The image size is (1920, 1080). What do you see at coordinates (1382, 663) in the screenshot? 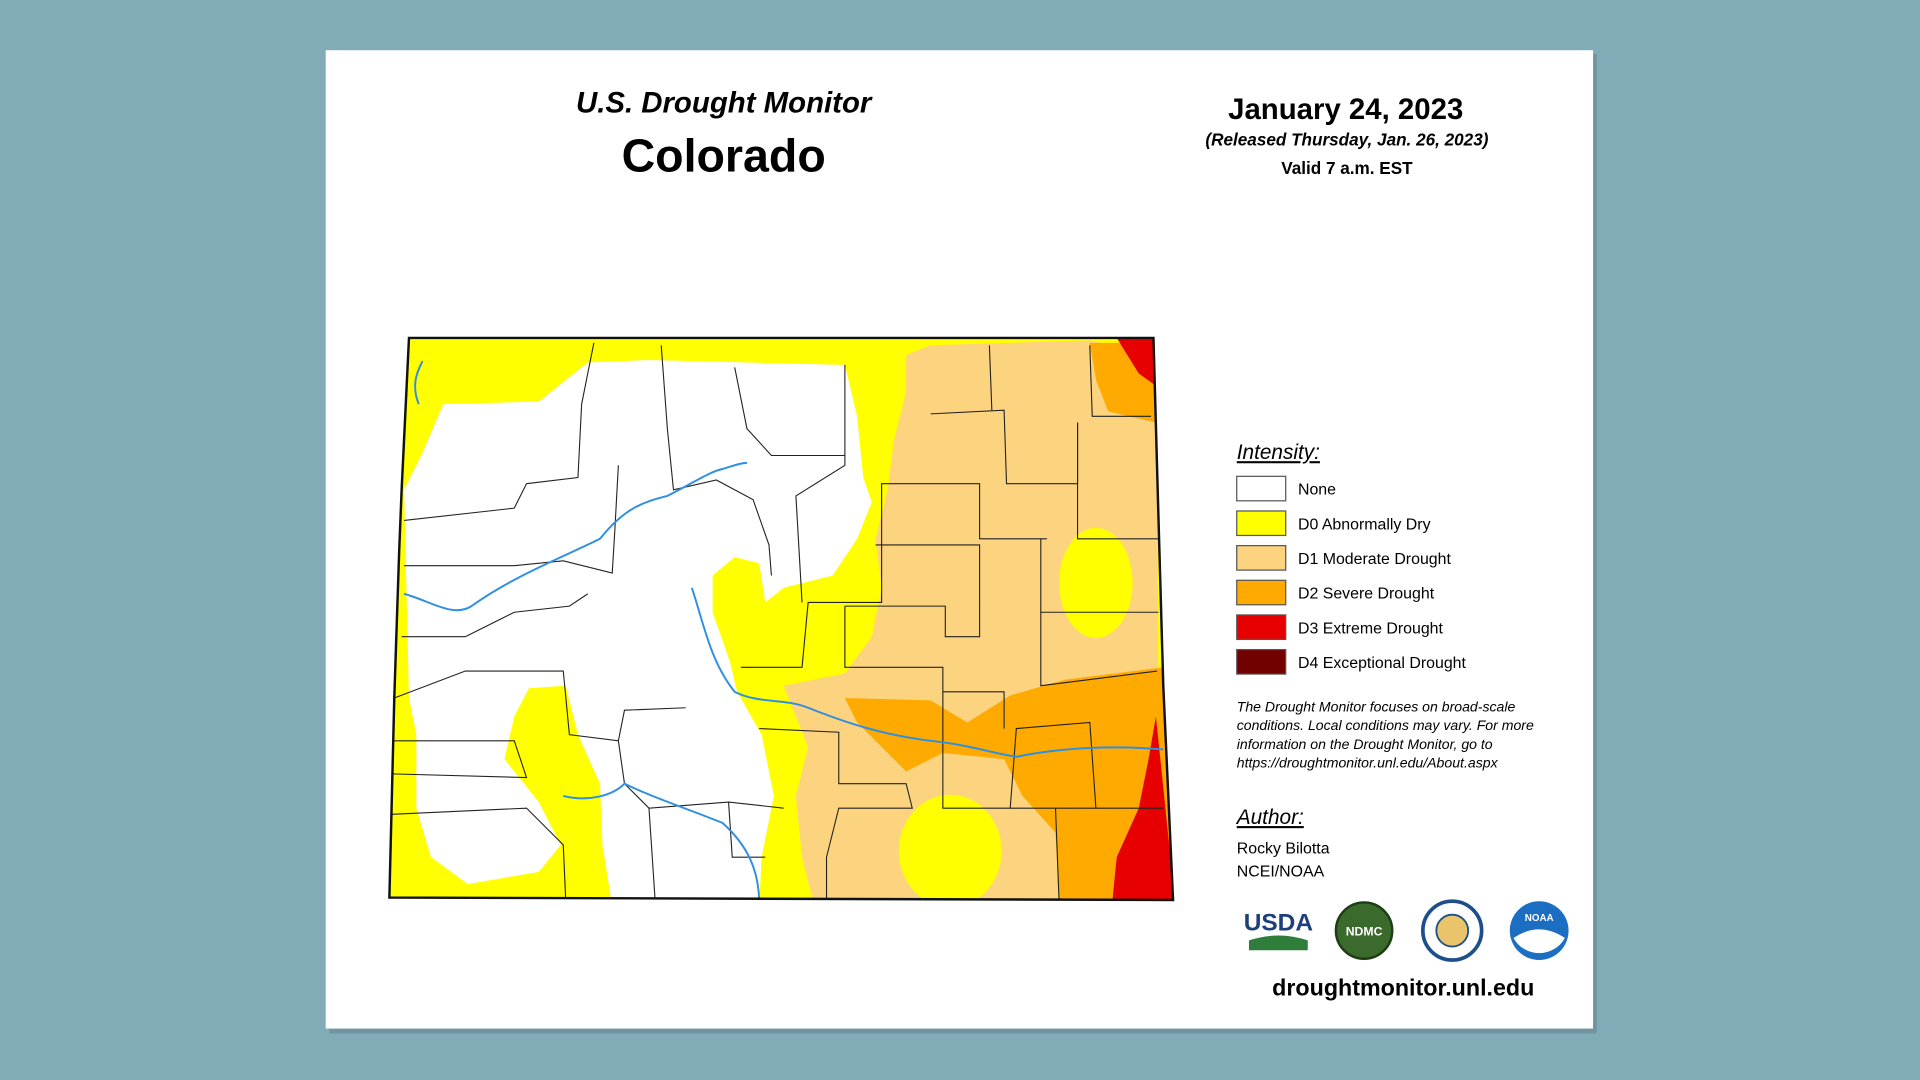
I see `legend-label: D4 Exceptional Drought` at bounding box center [1382, 663].